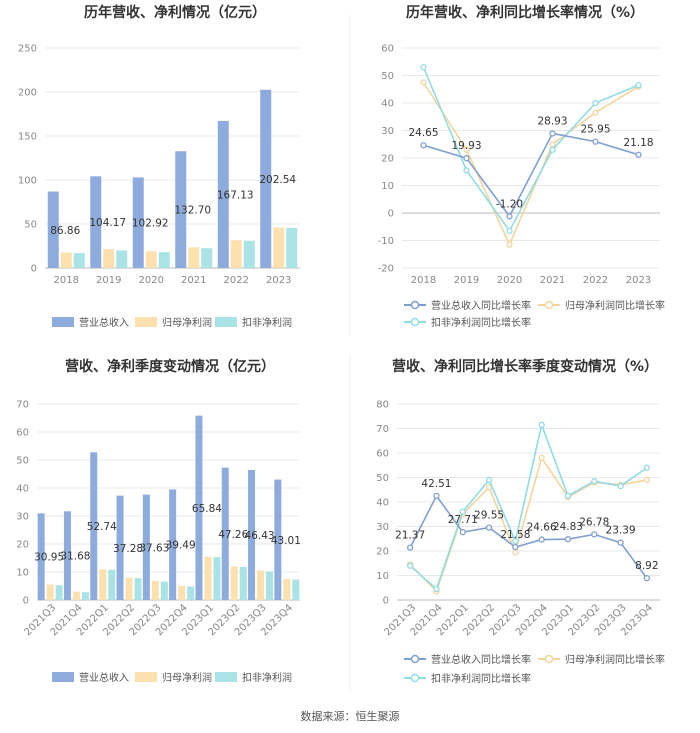 This screenshot has height=733, width=700. I want to click on point-data-label: 24.66, so click(542, 528).